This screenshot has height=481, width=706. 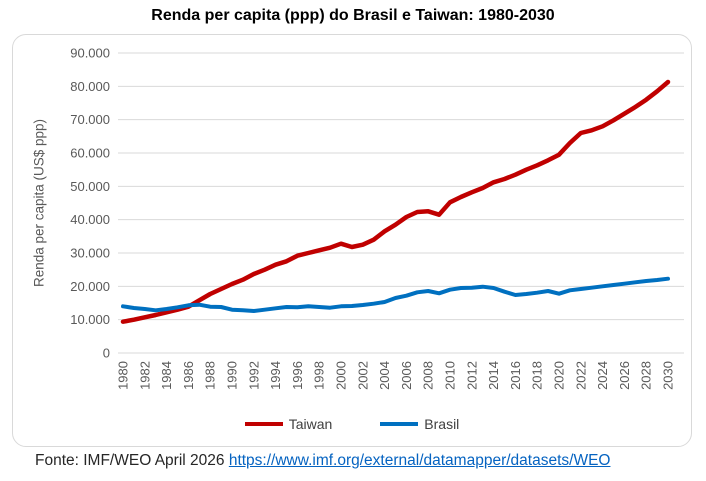 I want to click on brasil-line-swatch, so click(x=399, y=424).